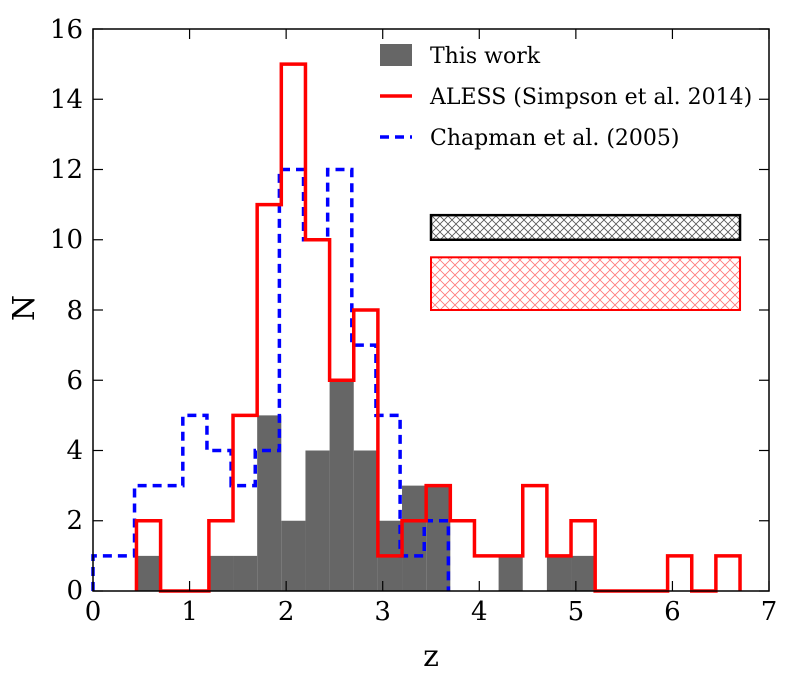 This screenshot has height=686, width=789. What do you see at coordinates (585, 227) in the screenshot?
I see `this-work-range-box` at bounding box center [585, 227].